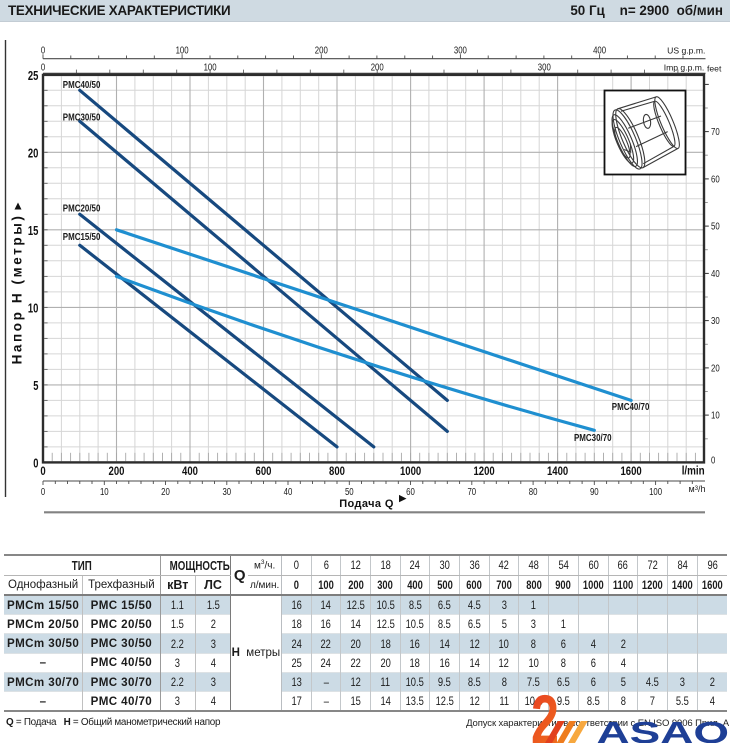 This screenshot has width=730, height=743. What do you see at coordinates (663, 729) in the screenshot?
I see `svg-text: ASAO` at bounding box center [663, 729].